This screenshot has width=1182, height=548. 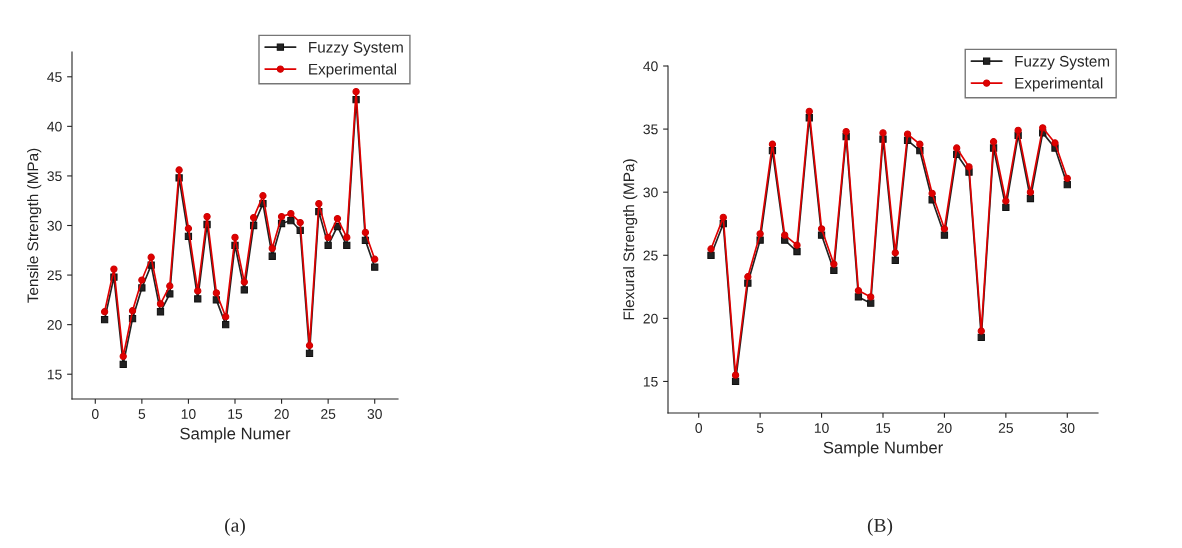 What do you see at coordinates (880, 527) in the screenshot?
I see `text: (B)` at bounding box center [880, 527].